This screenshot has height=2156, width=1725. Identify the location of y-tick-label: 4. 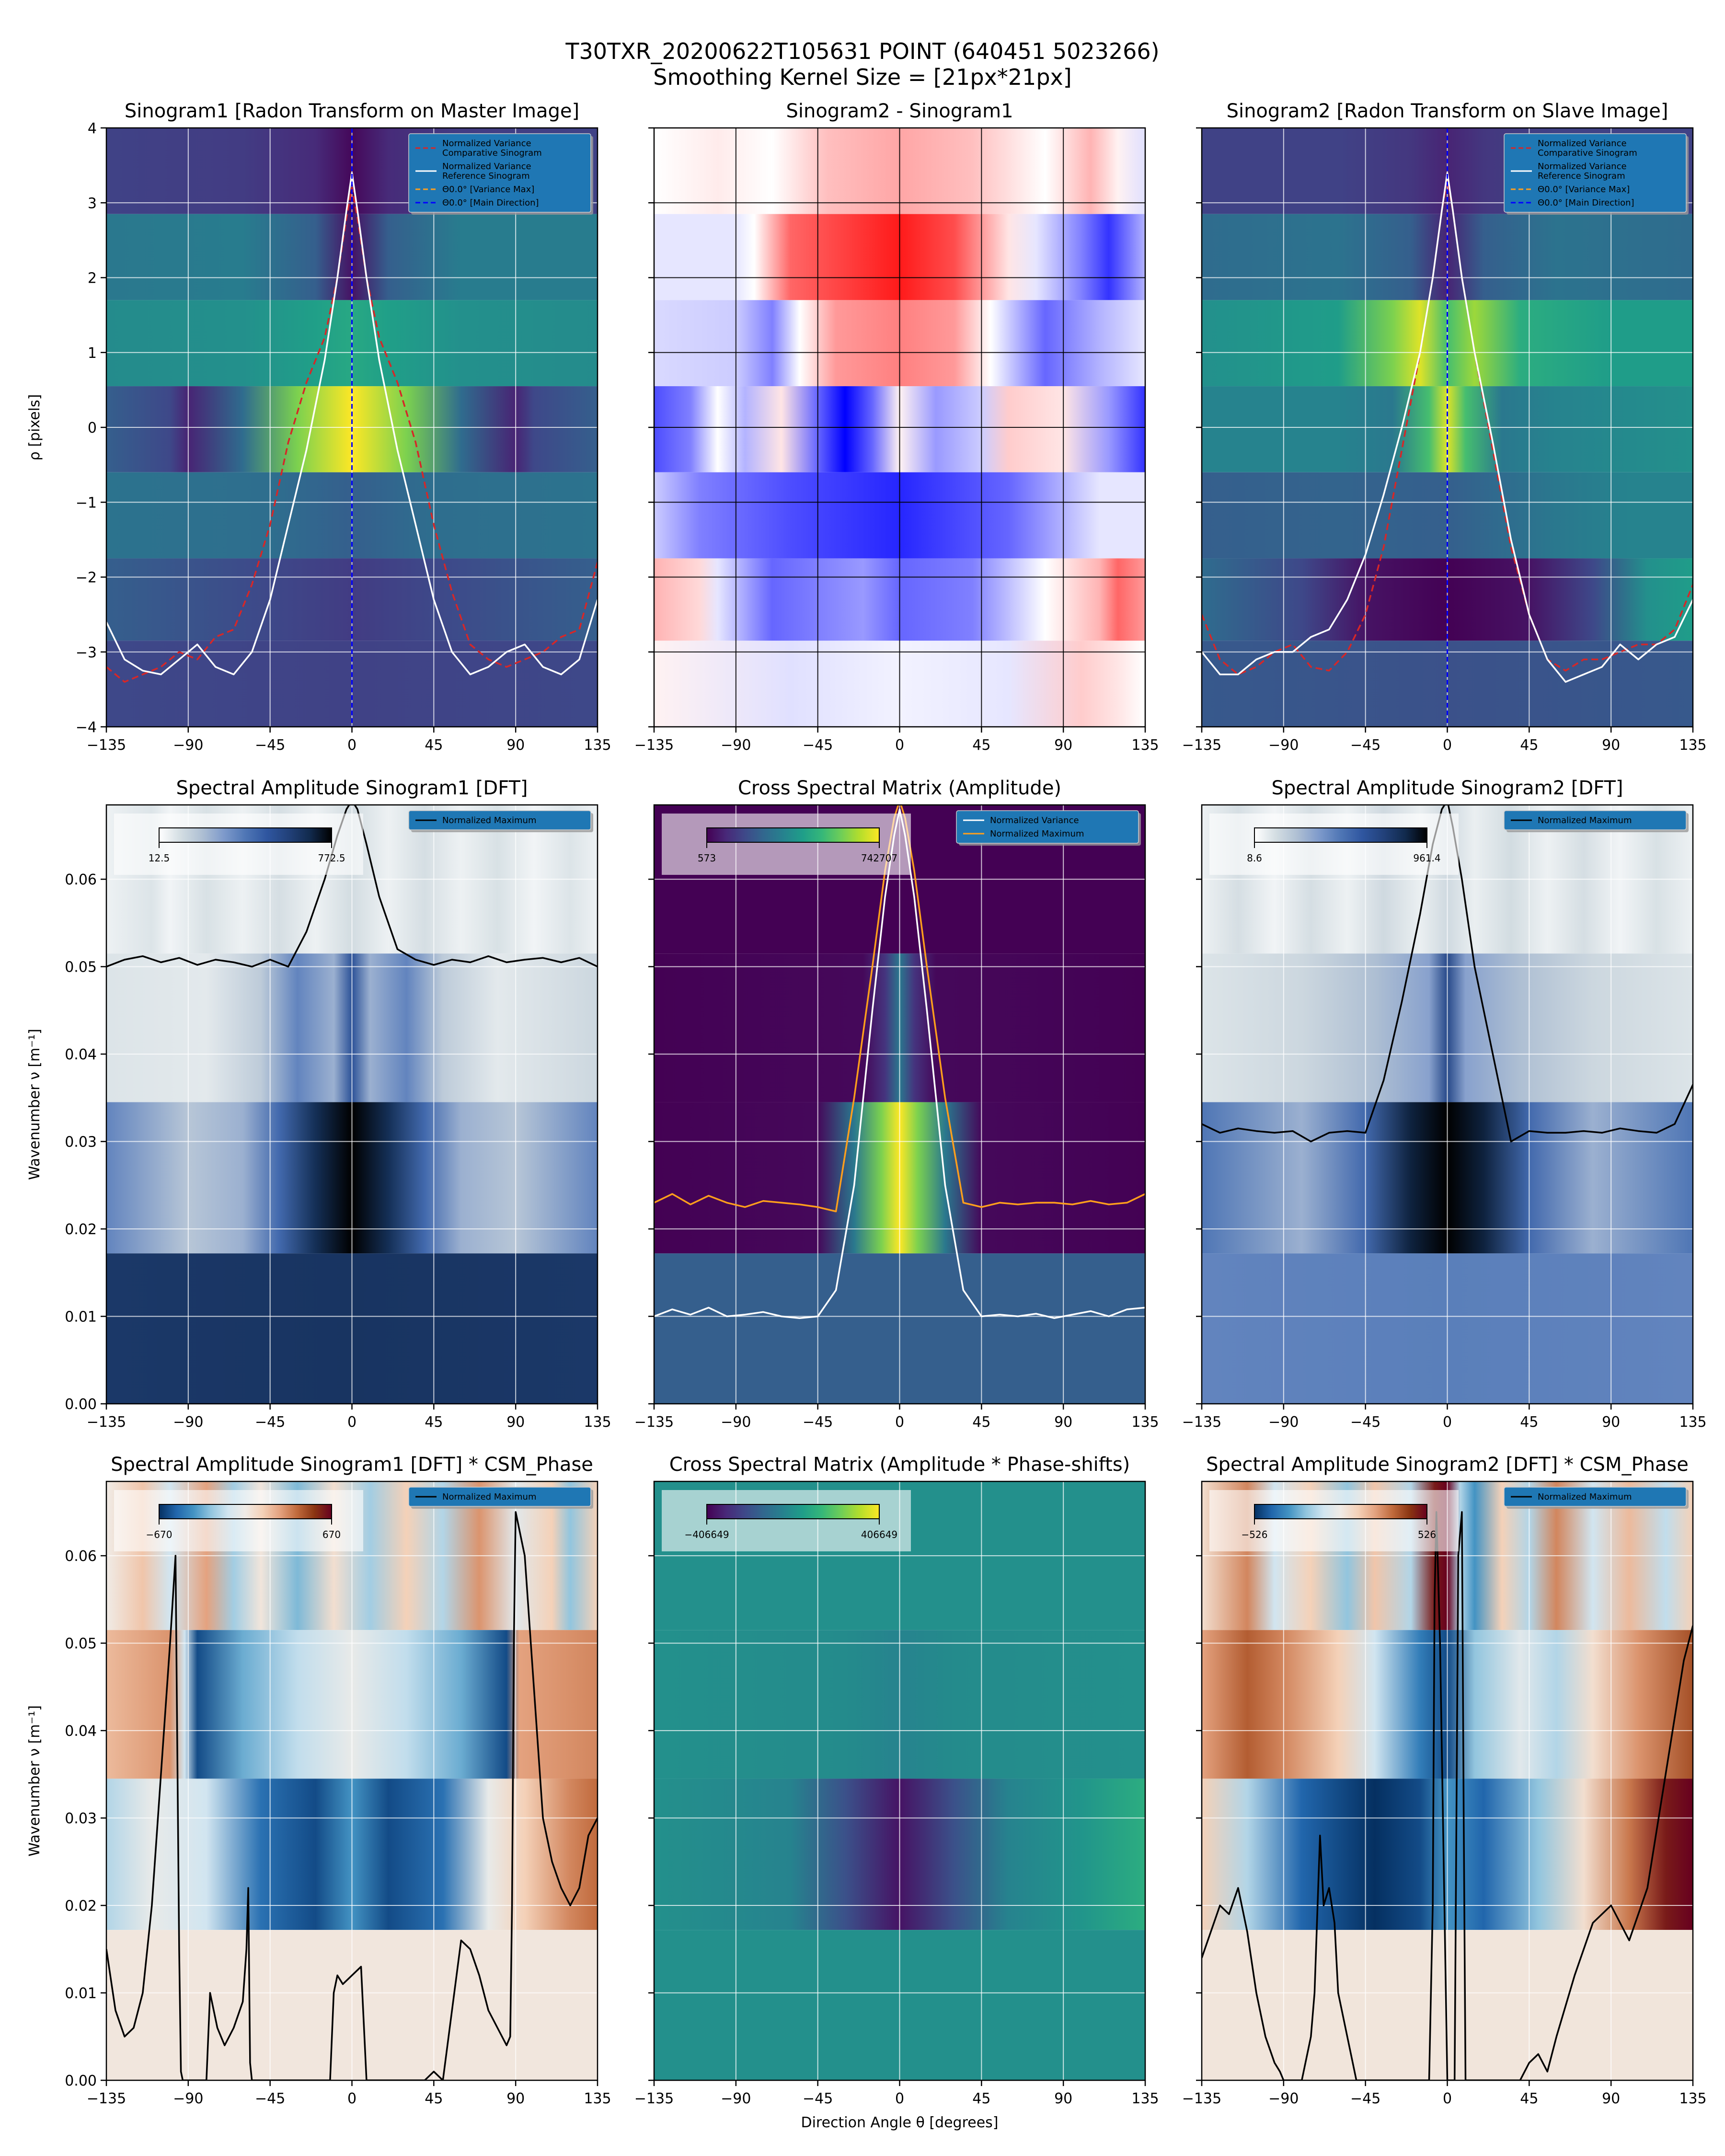
(92, 128).